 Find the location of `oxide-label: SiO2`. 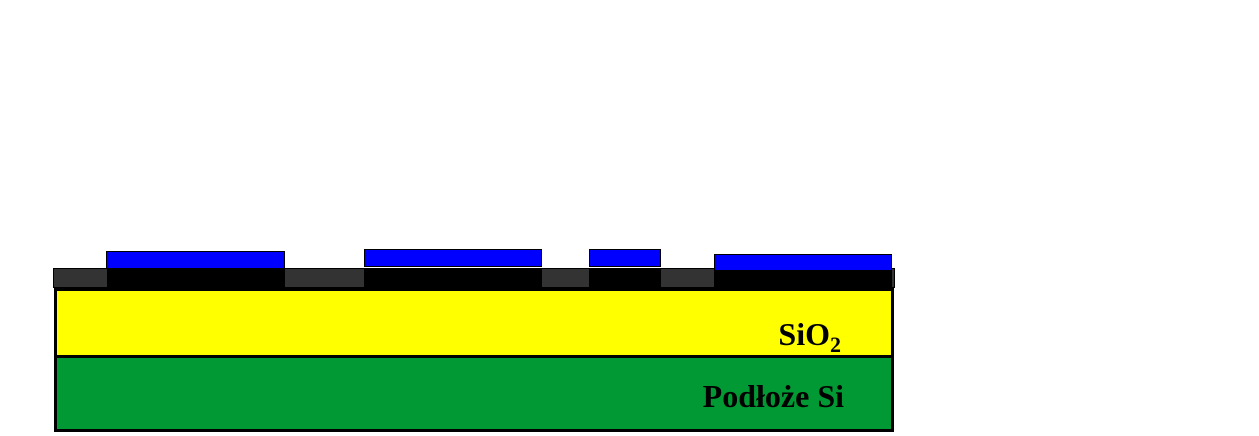

oxide-label: SiO2 is located at coordinates (809, 336).